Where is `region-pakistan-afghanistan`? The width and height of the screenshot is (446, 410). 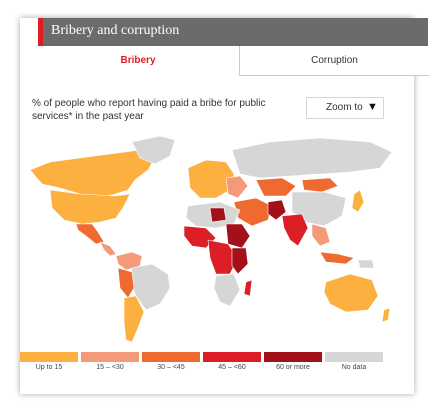 region-pakistan-afghanistan is located at coordinates (277, 210).